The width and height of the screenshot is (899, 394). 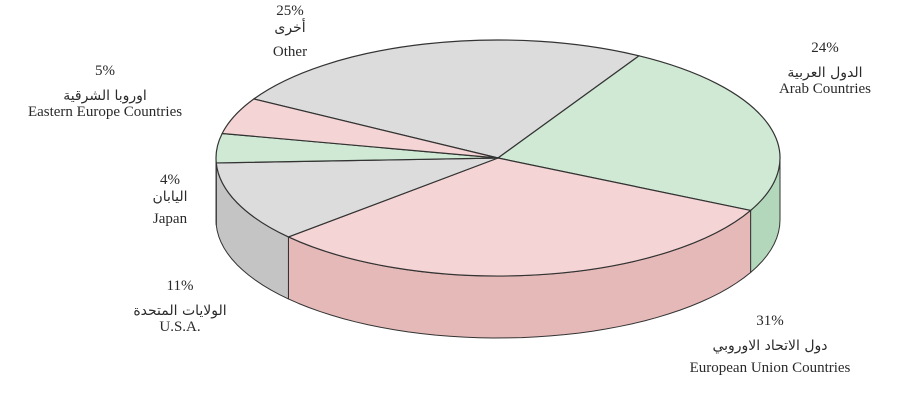 What do you see at coordinates (180, 311) in the screenshot?
I see `label-usa-arabic: الولايات المتحدة` at bounding box center [180, 311].